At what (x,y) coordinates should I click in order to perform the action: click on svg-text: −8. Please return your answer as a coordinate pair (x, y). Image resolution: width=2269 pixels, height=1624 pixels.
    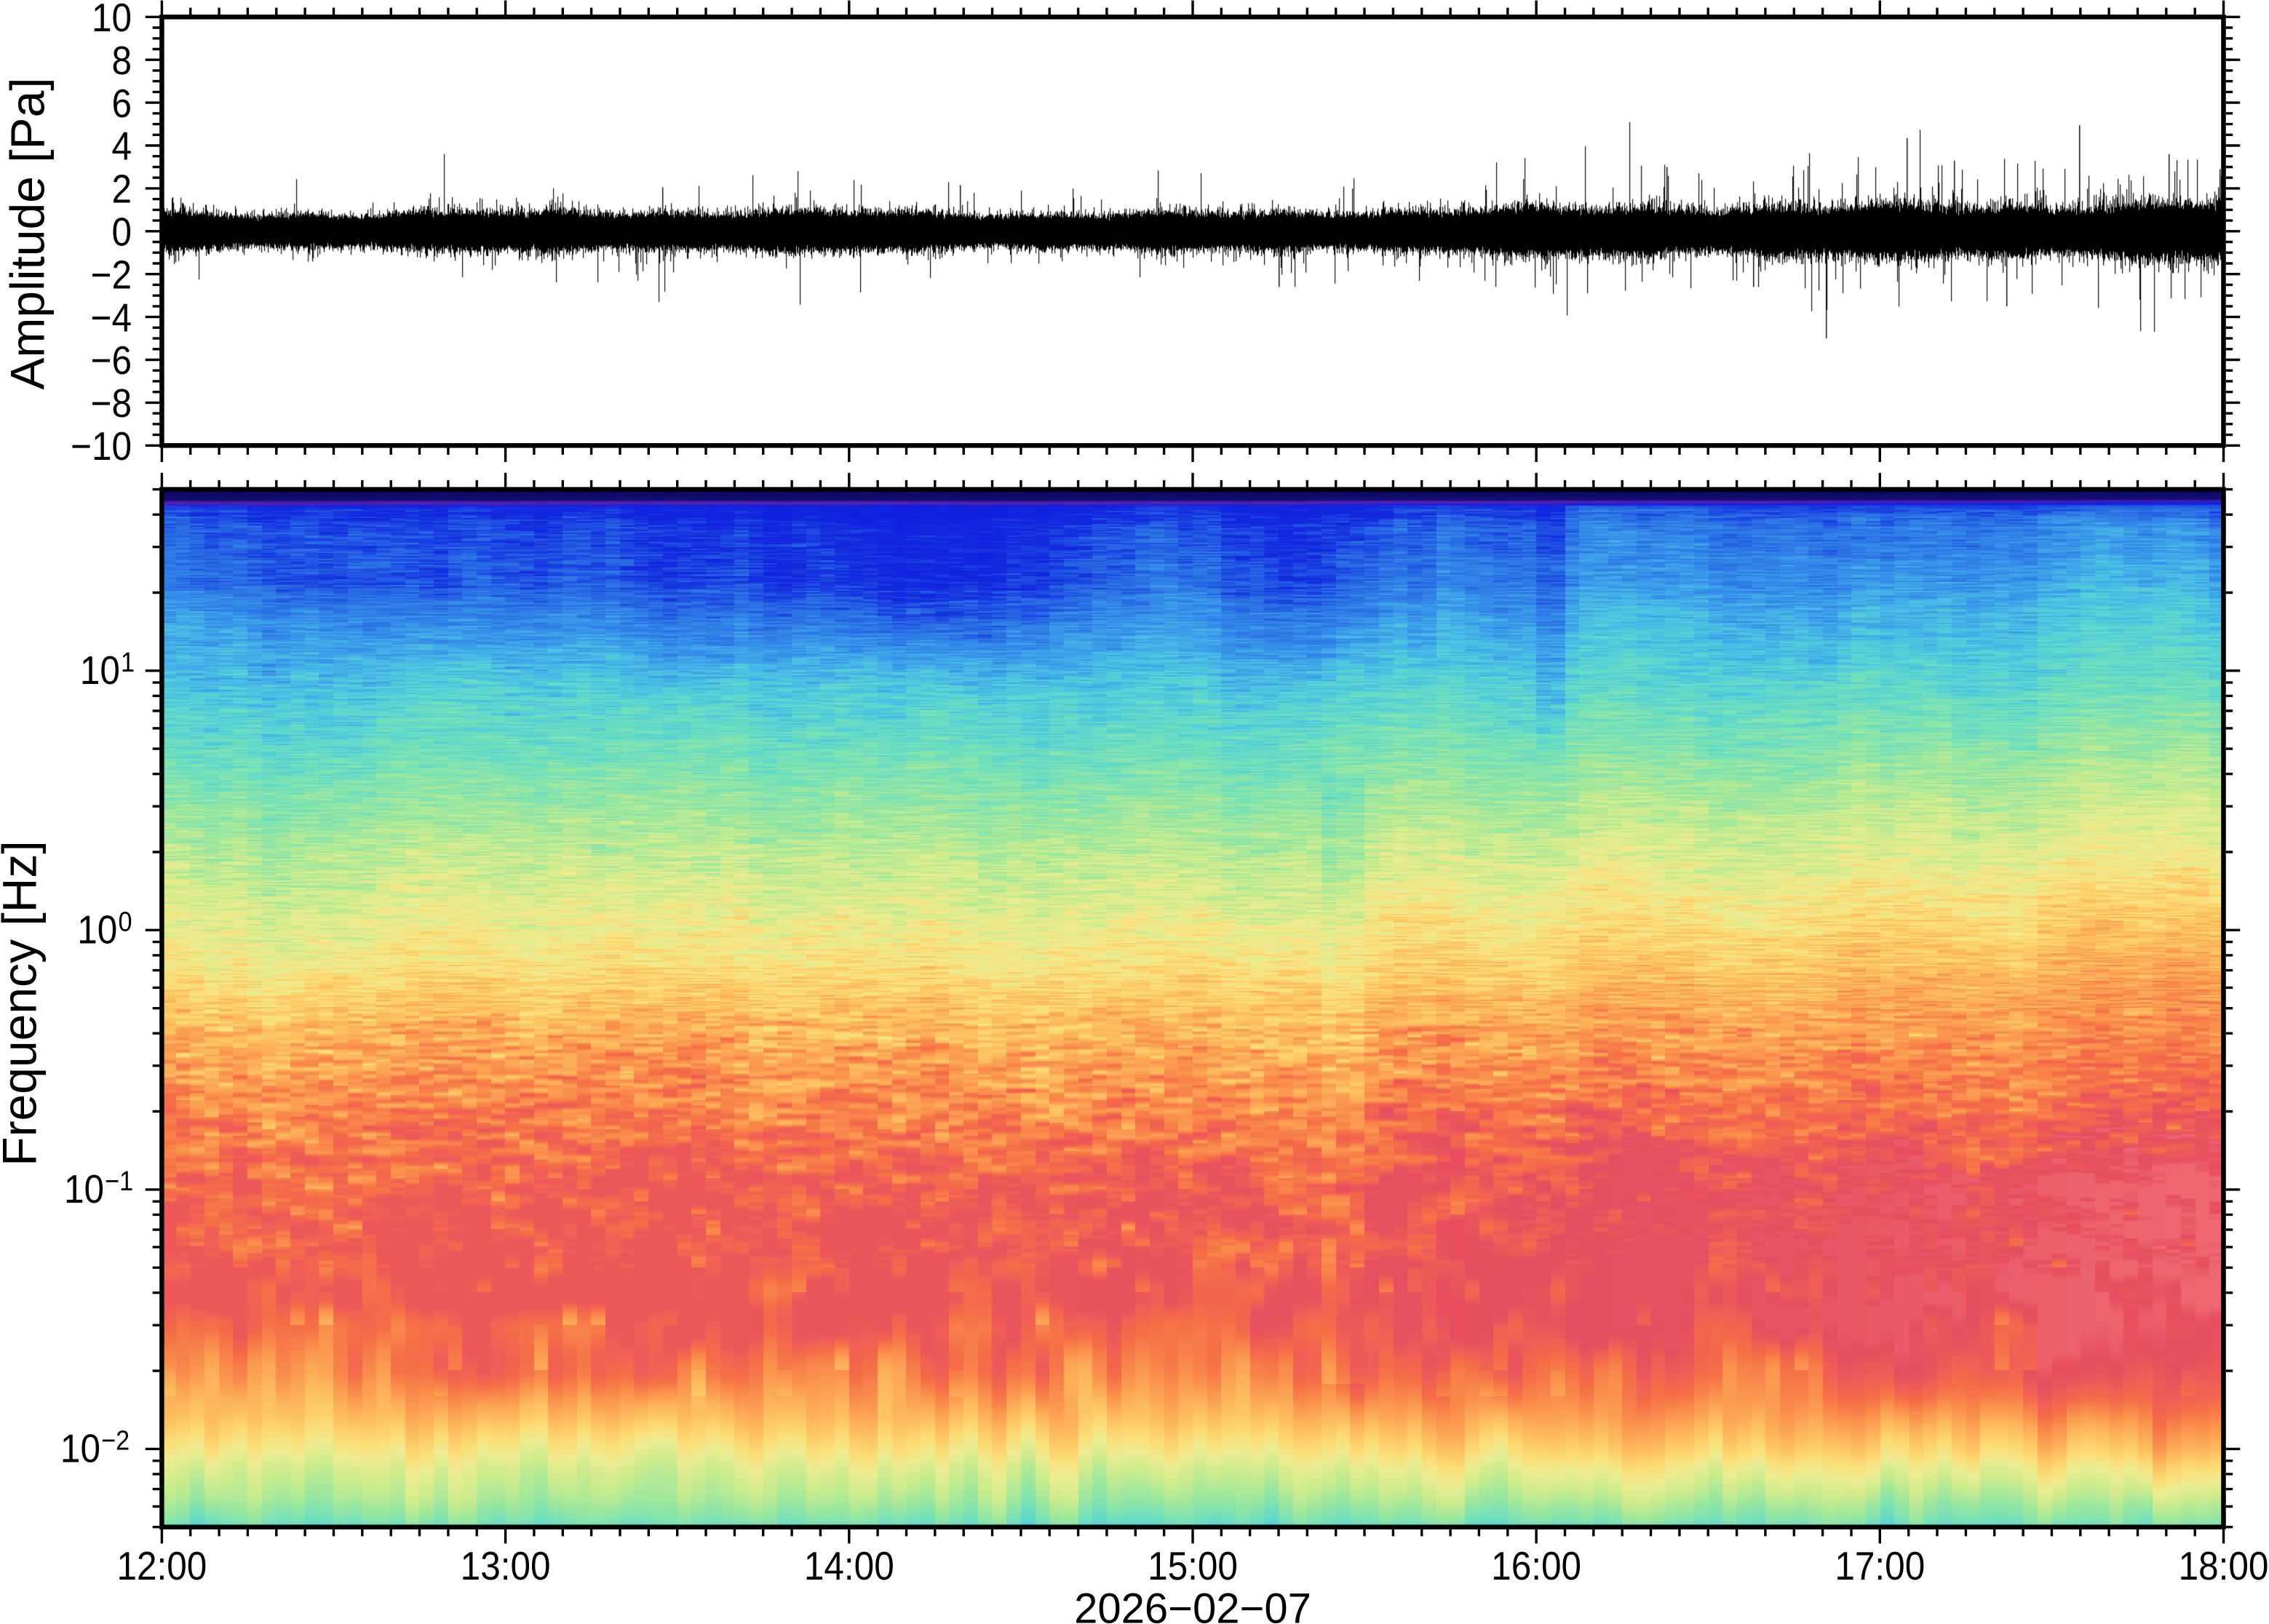
    Looking at the image, I should click on (112, 404).